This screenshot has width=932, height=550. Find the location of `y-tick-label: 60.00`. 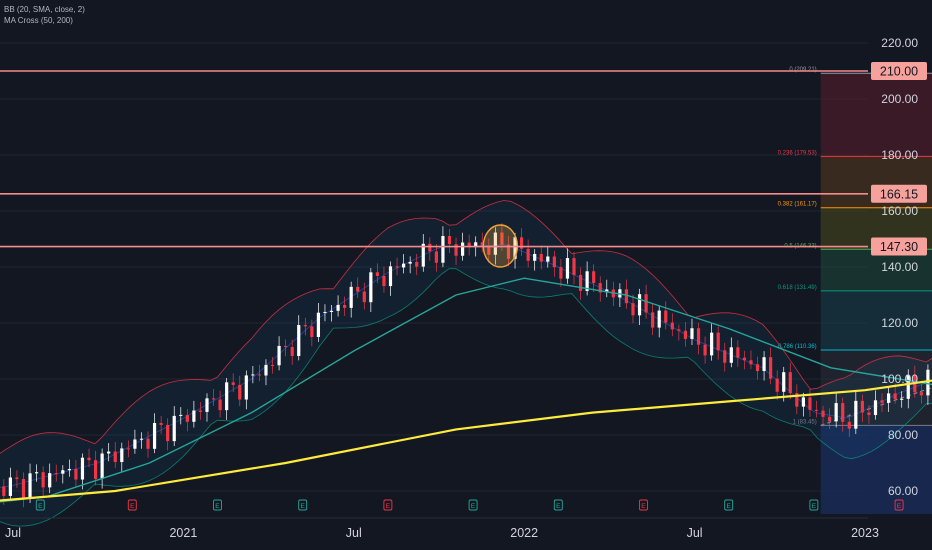

y-tick-label: 60.00 is located at coordinates (903, 491).